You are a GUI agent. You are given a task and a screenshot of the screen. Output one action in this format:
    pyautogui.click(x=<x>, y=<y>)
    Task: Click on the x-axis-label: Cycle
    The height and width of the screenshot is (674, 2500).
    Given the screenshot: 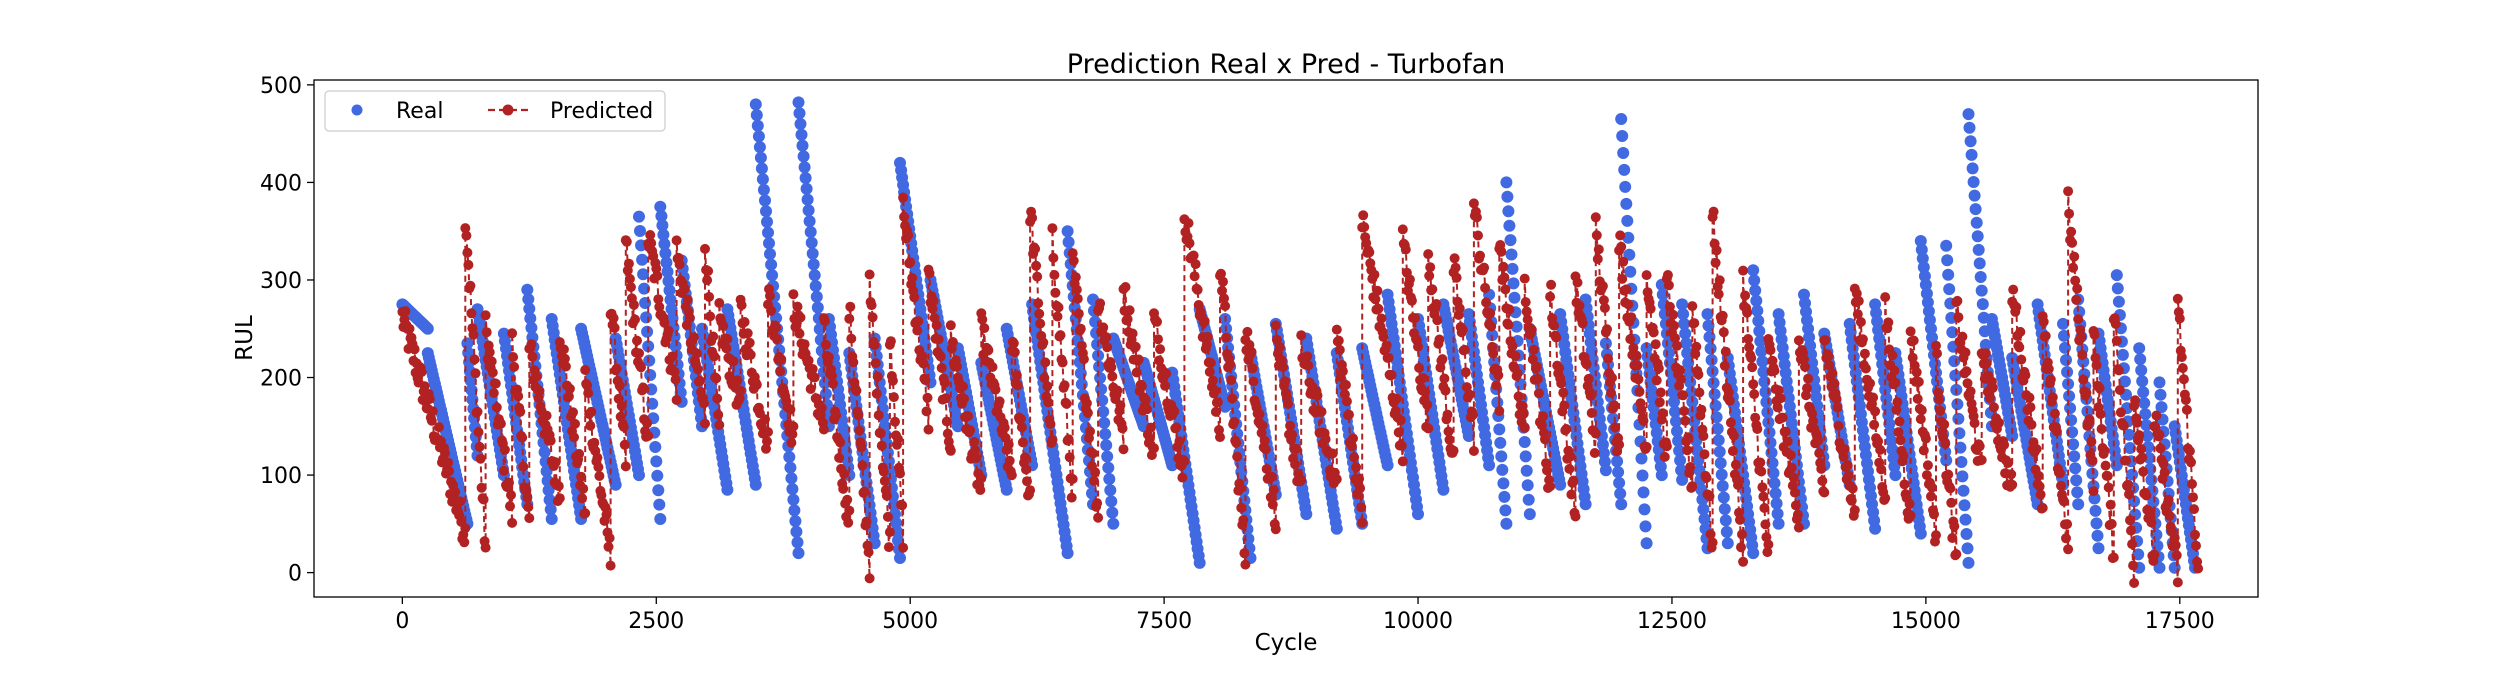 What is the action you would take?
    pyautogui.click(x=1286, y=643)
    